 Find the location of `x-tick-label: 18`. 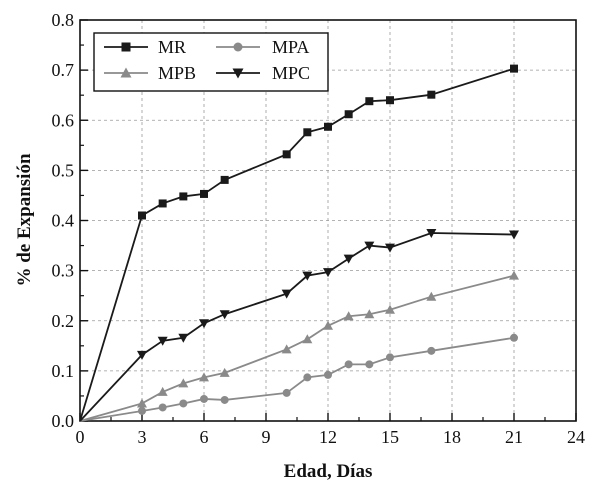

x-tick-label: 18 is located at coordinates (452, 437).